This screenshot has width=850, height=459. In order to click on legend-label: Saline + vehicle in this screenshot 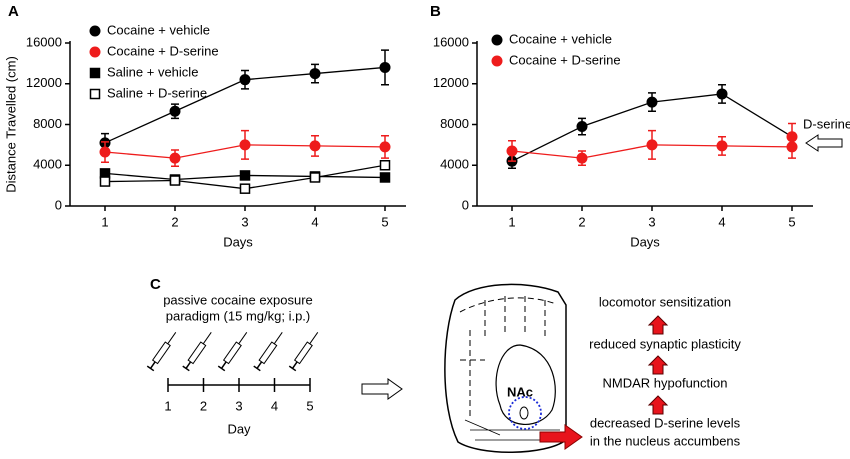, I will do `click(152, 71)`.